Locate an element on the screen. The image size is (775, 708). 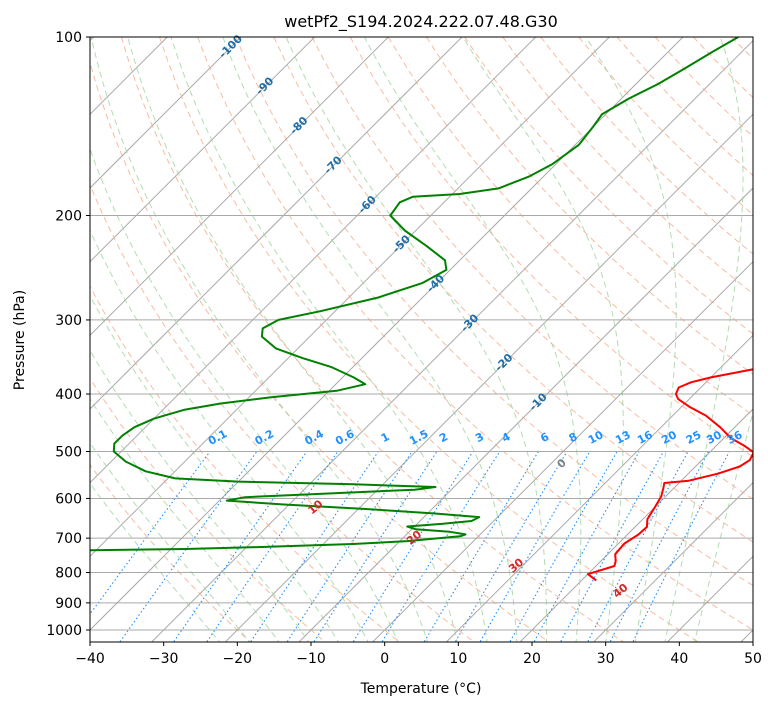
x-tick-label: 30 is located at coordinates (606, 659).